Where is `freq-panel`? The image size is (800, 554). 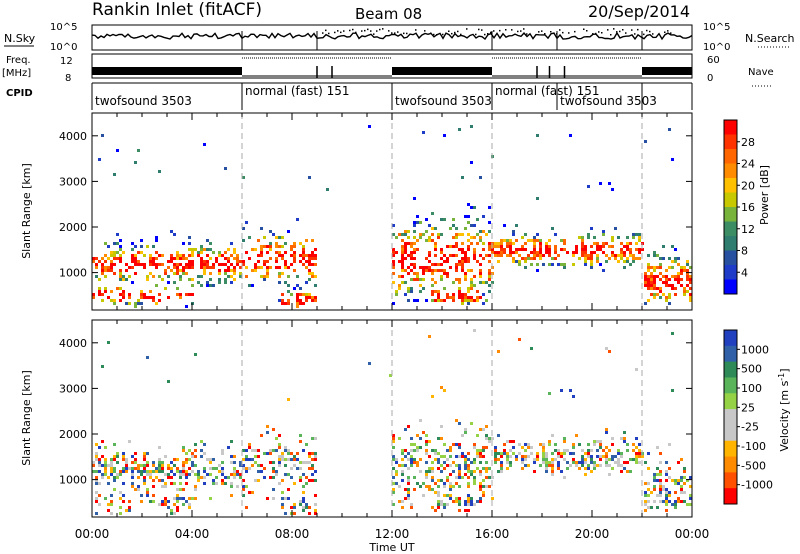
freq-panel is located at coordinates (392, 66).